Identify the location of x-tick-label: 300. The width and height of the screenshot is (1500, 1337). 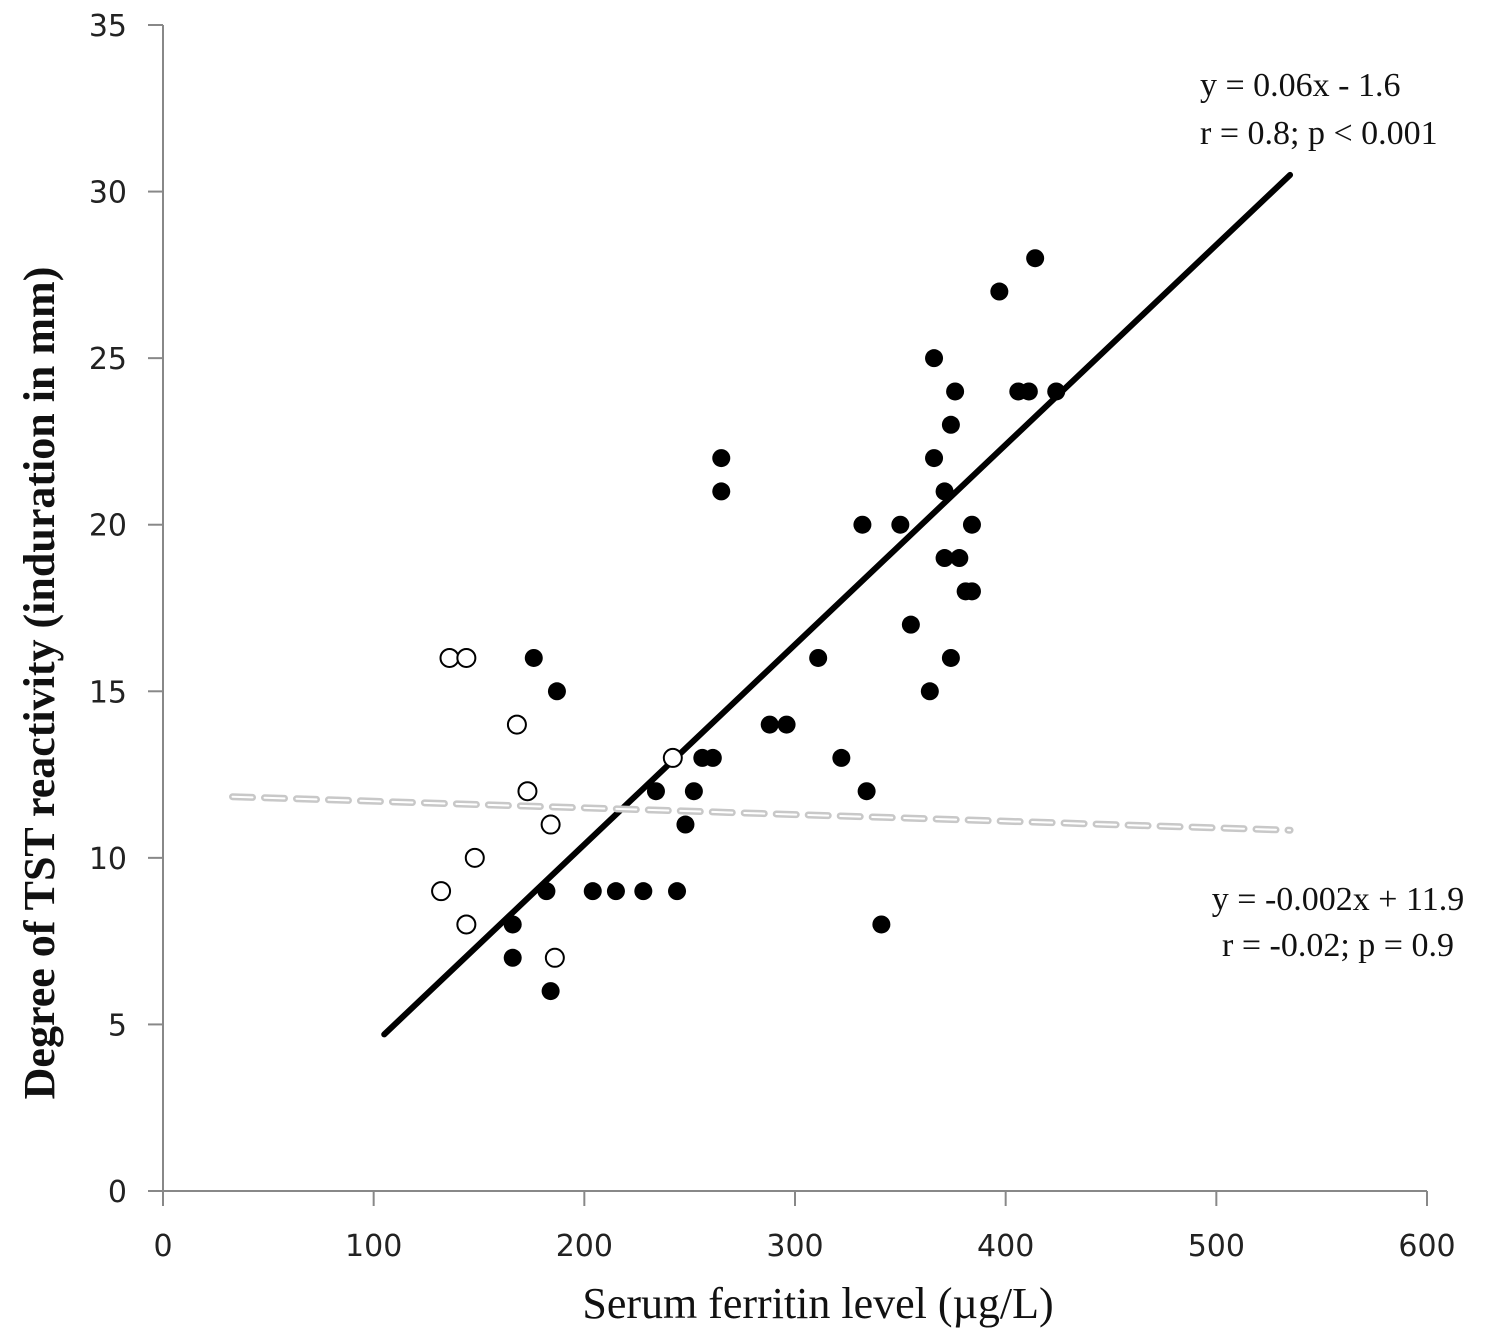
(794, 1246).